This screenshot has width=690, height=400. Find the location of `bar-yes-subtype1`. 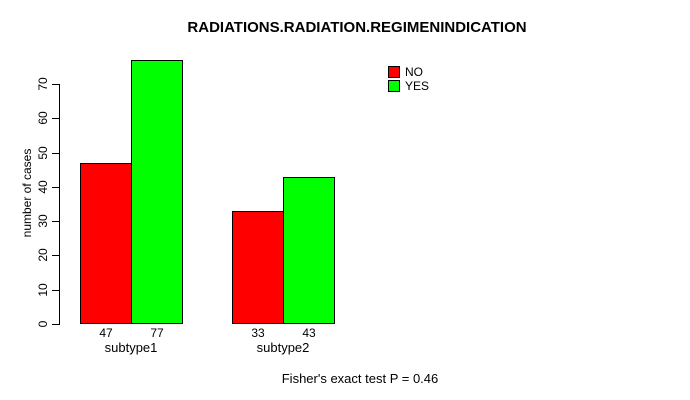

bar-yes-subtype1 is located at coordinates (157, 192).